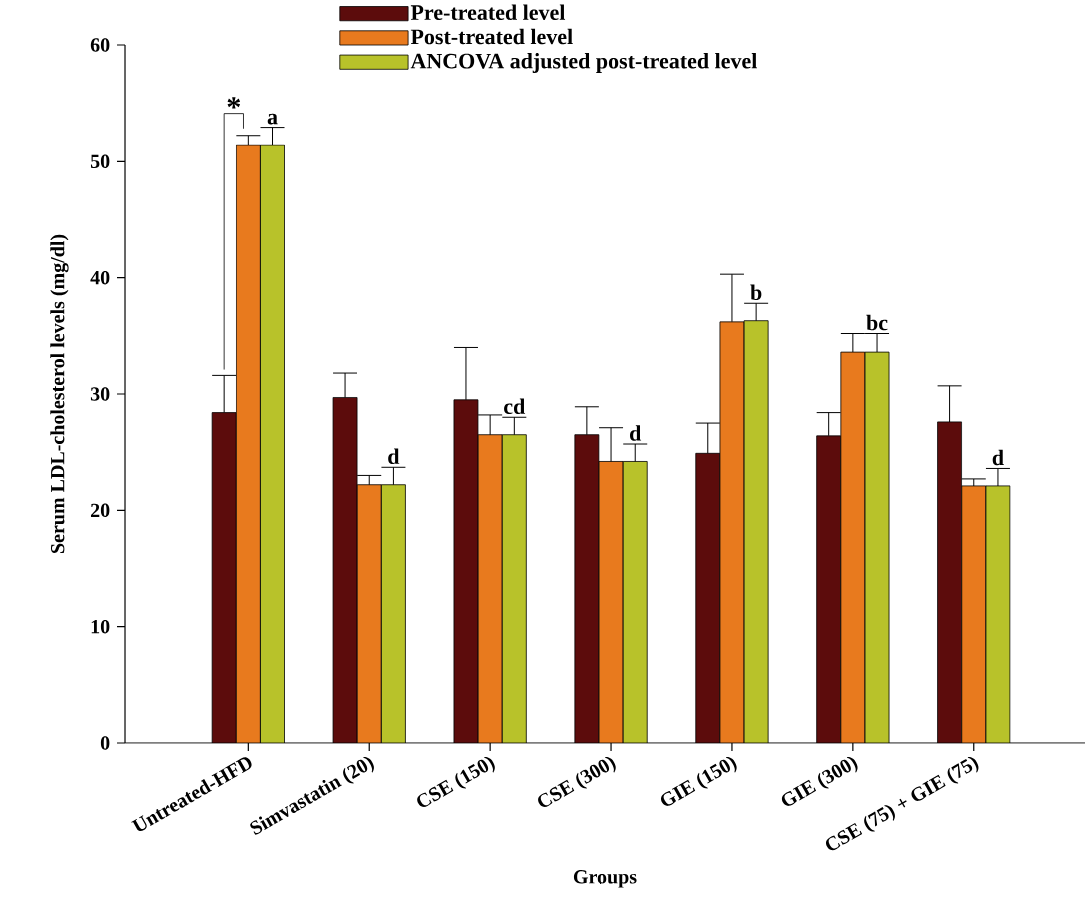 This screenshot has width=1085, height=907. What do you see at coordinates (100, 277) in the screenshot?
I see `y-tick-label: 40` at bounding box center [100, 277].